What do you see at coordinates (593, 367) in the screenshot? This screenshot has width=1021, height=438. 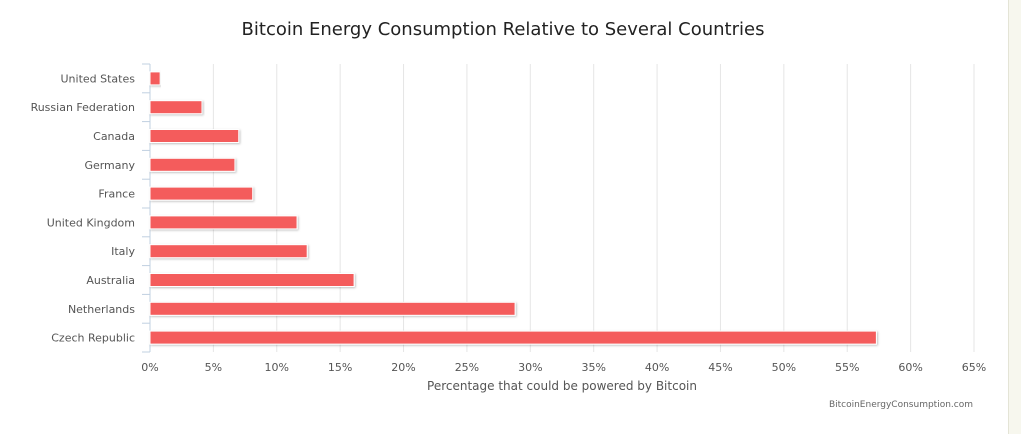 I see `x-tick-label: 35%` at bounding box center [593, 367].